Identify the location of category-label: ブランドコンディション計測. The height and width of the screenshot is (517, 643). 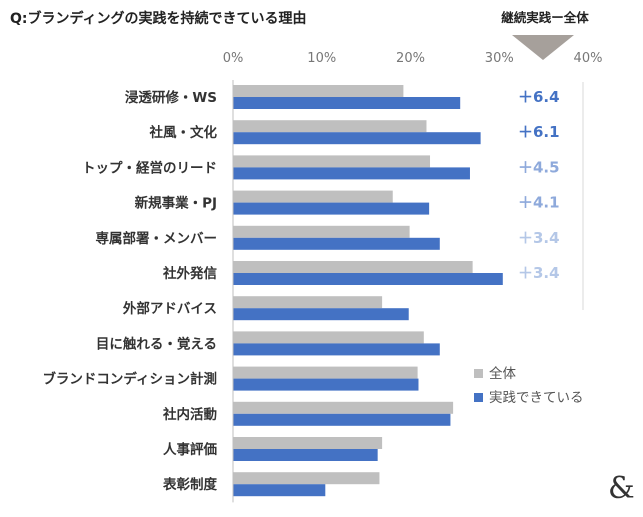
(129, 379).